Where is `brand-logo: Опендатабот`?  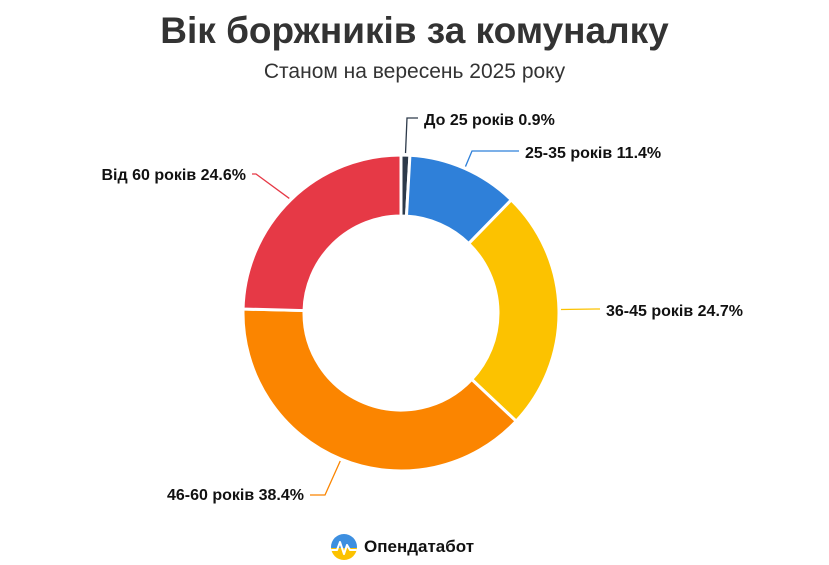
brand-logo: Опендатабот is located at coordinates (402, 547).